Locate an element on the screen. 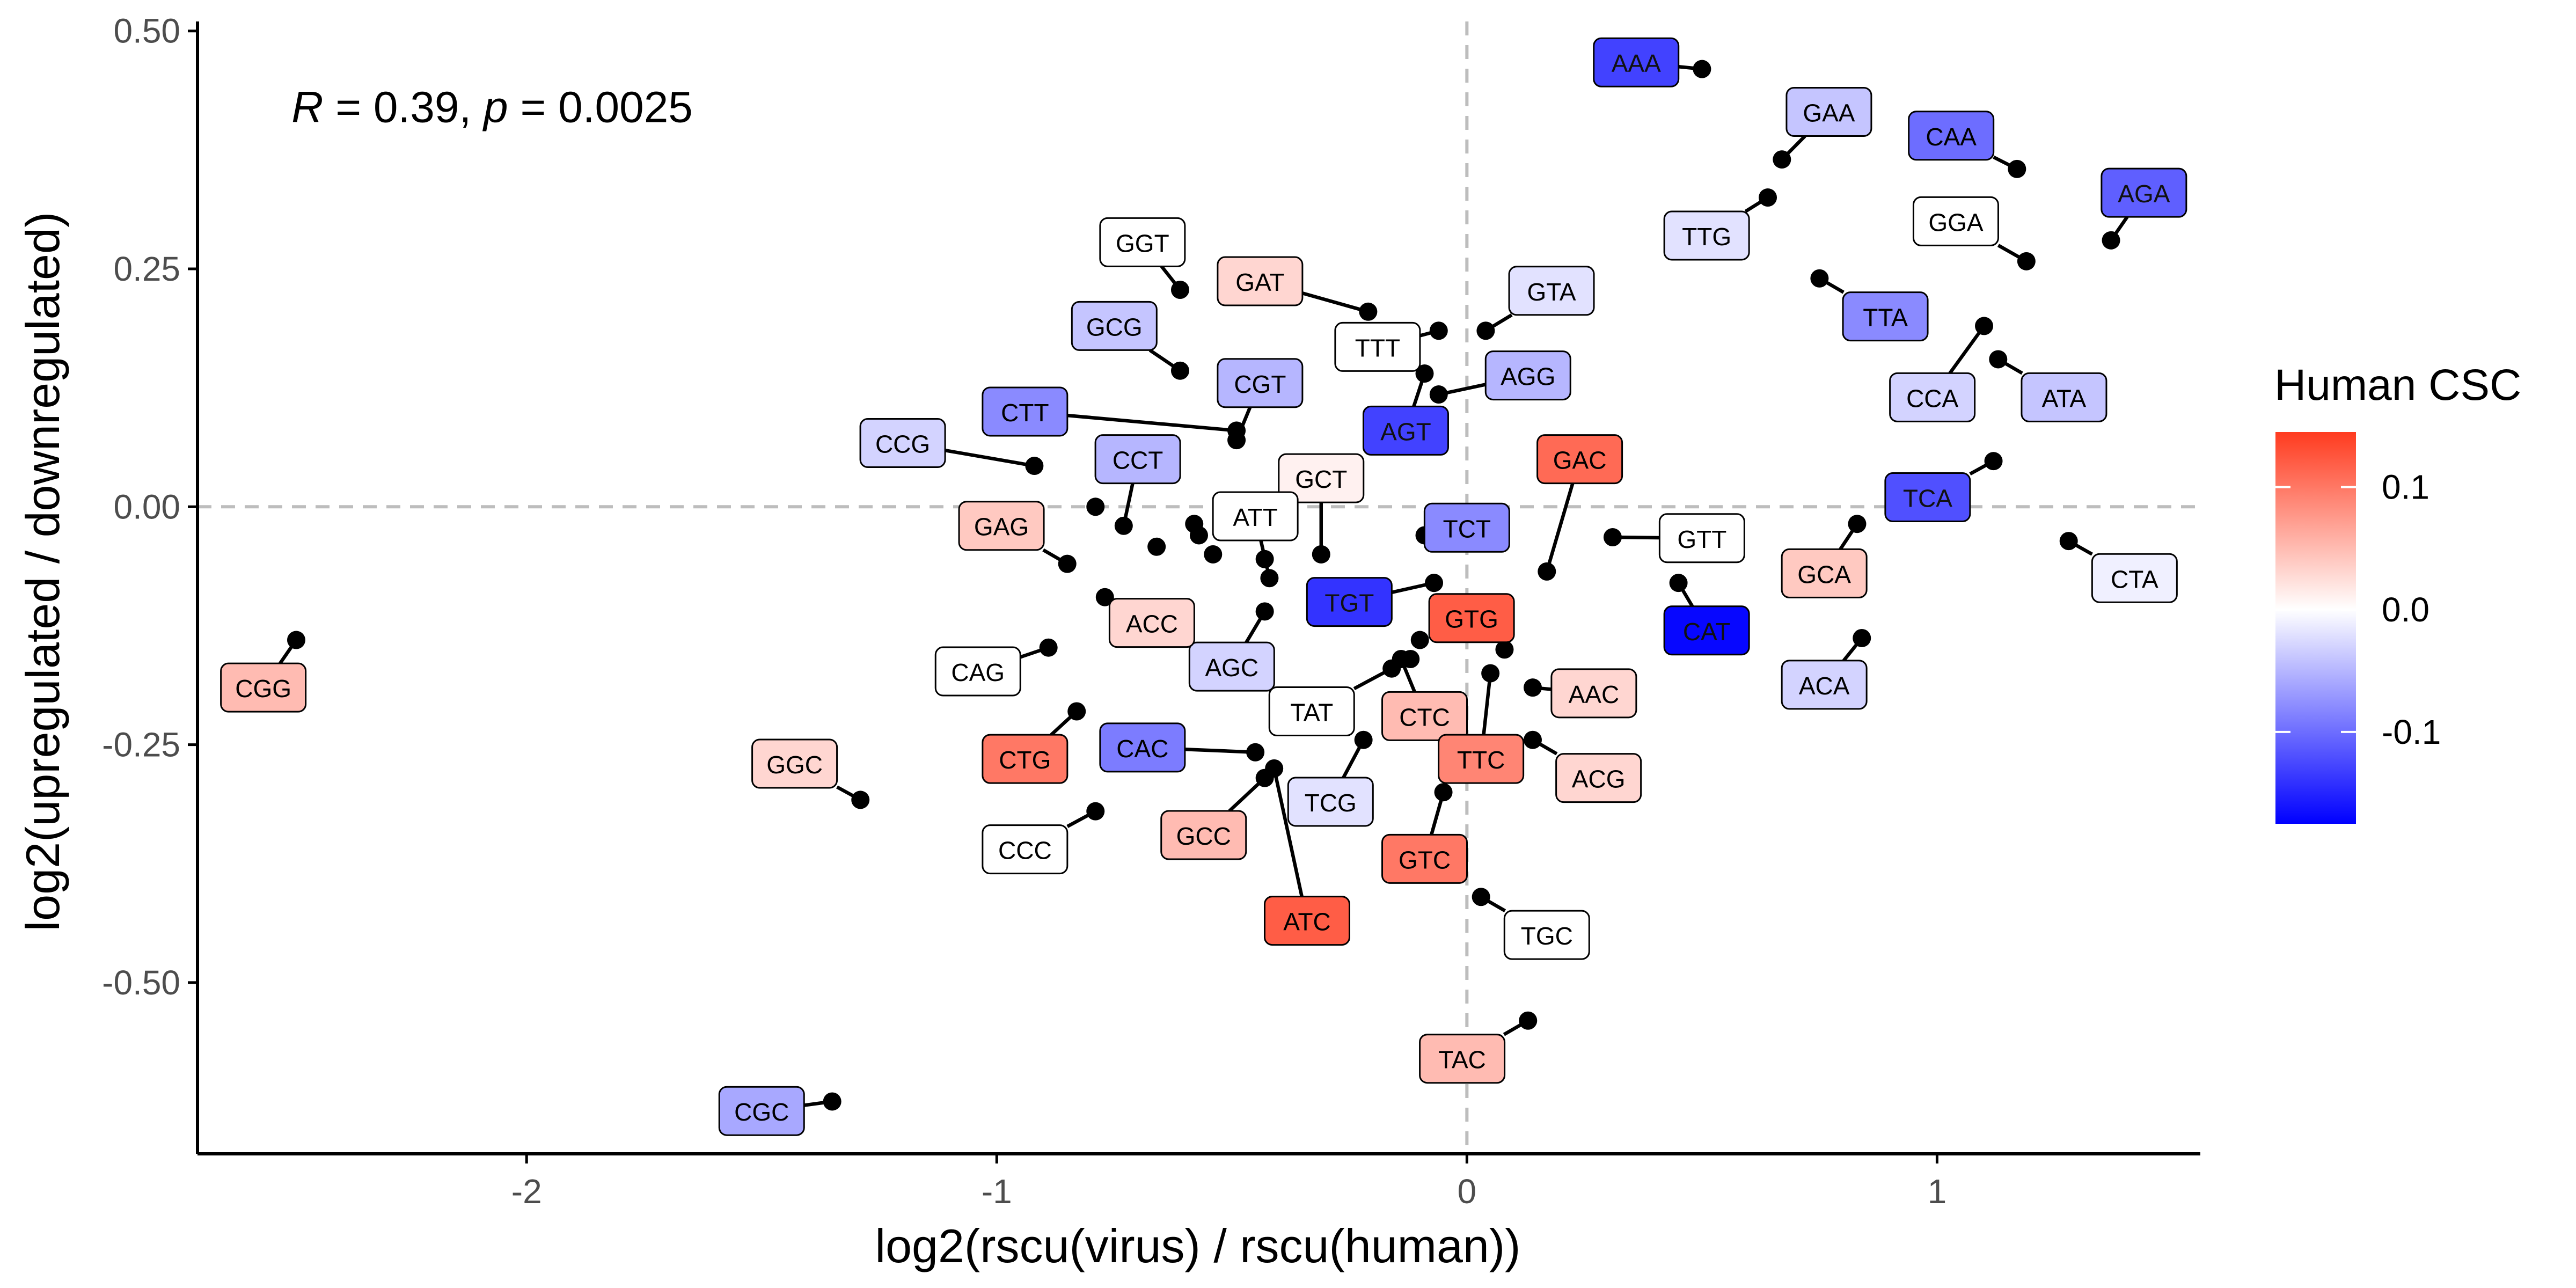 The image size is (2576, 1288). point-acc is located at coordinates (1104, 597).